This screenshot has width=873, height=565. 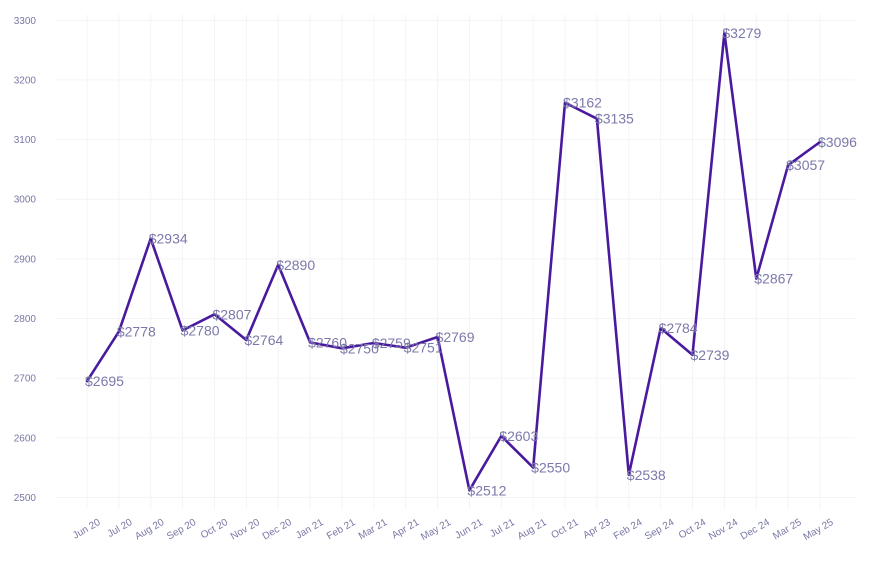 I want to click on y-tick-label: 2600, so click(x=25, y=438).